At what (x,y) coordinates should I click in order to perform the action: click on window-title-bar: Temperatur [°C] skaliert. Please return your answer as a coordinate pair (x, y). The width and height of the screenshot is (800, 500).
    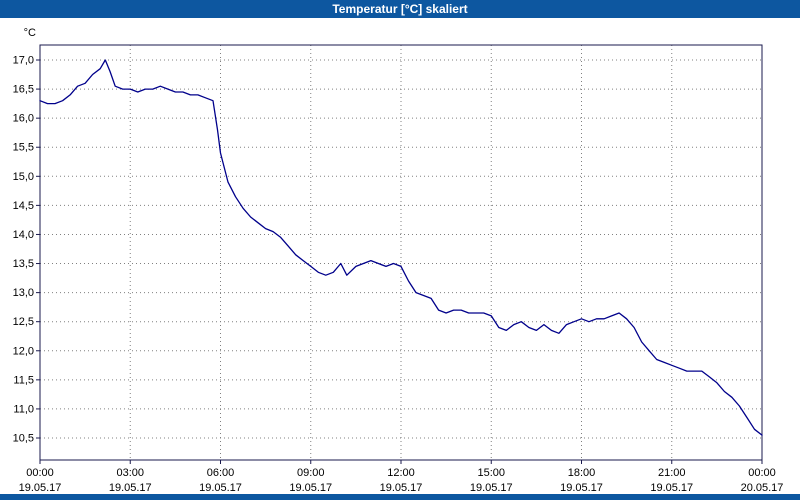
    Looking at the image, I should click on (400, 9).